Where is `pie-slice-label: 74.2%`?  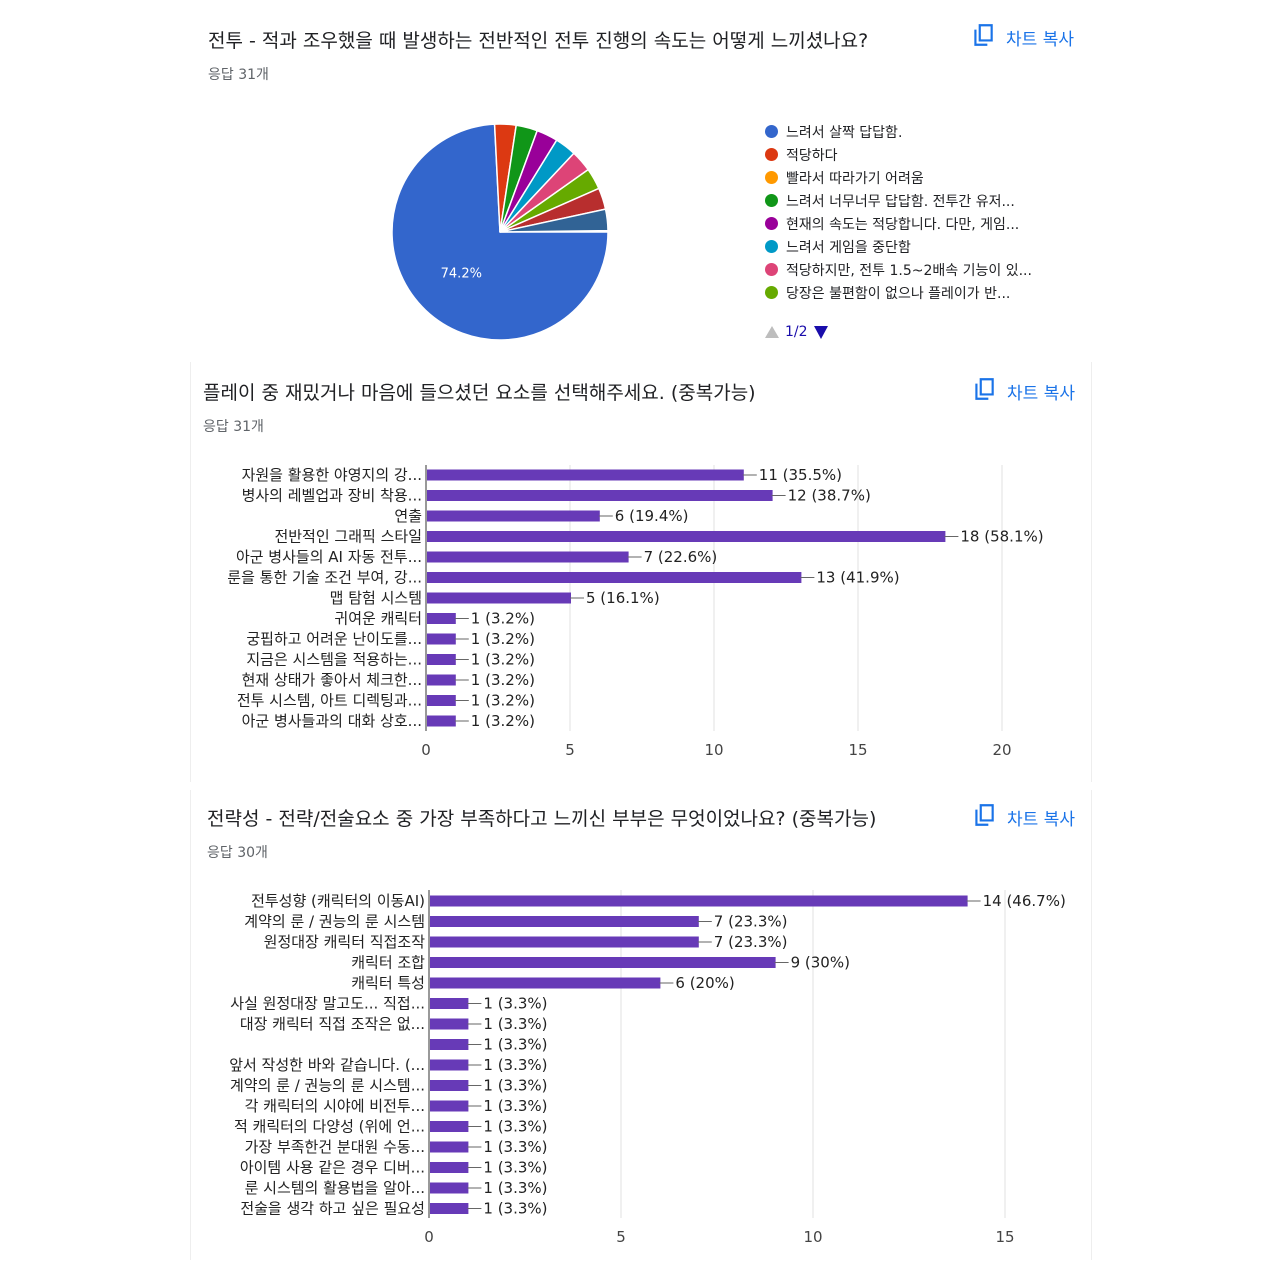 pie-slice-label: 74.2% is located at coordinates (461, 274).